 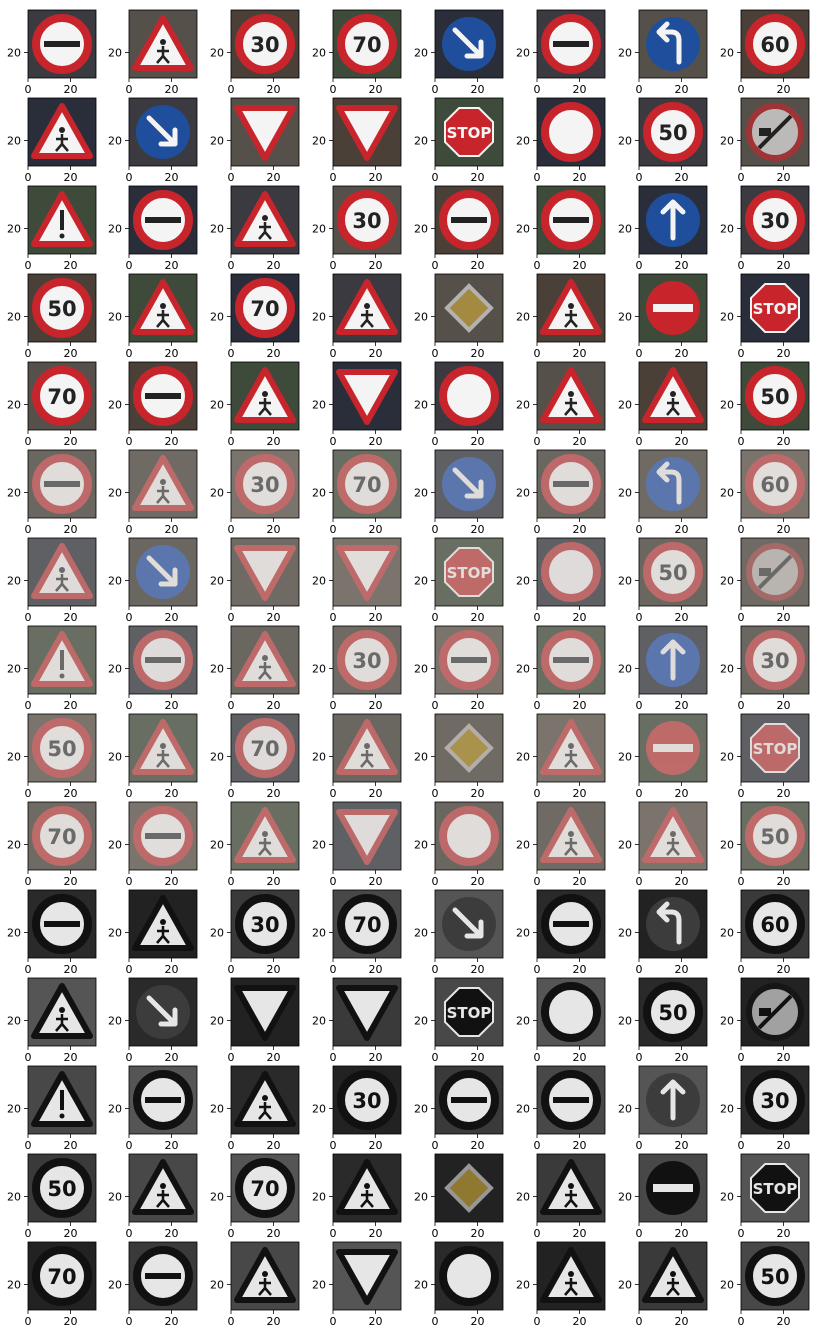 I want to click on yield-triangle, so click(x=367, y=1277).